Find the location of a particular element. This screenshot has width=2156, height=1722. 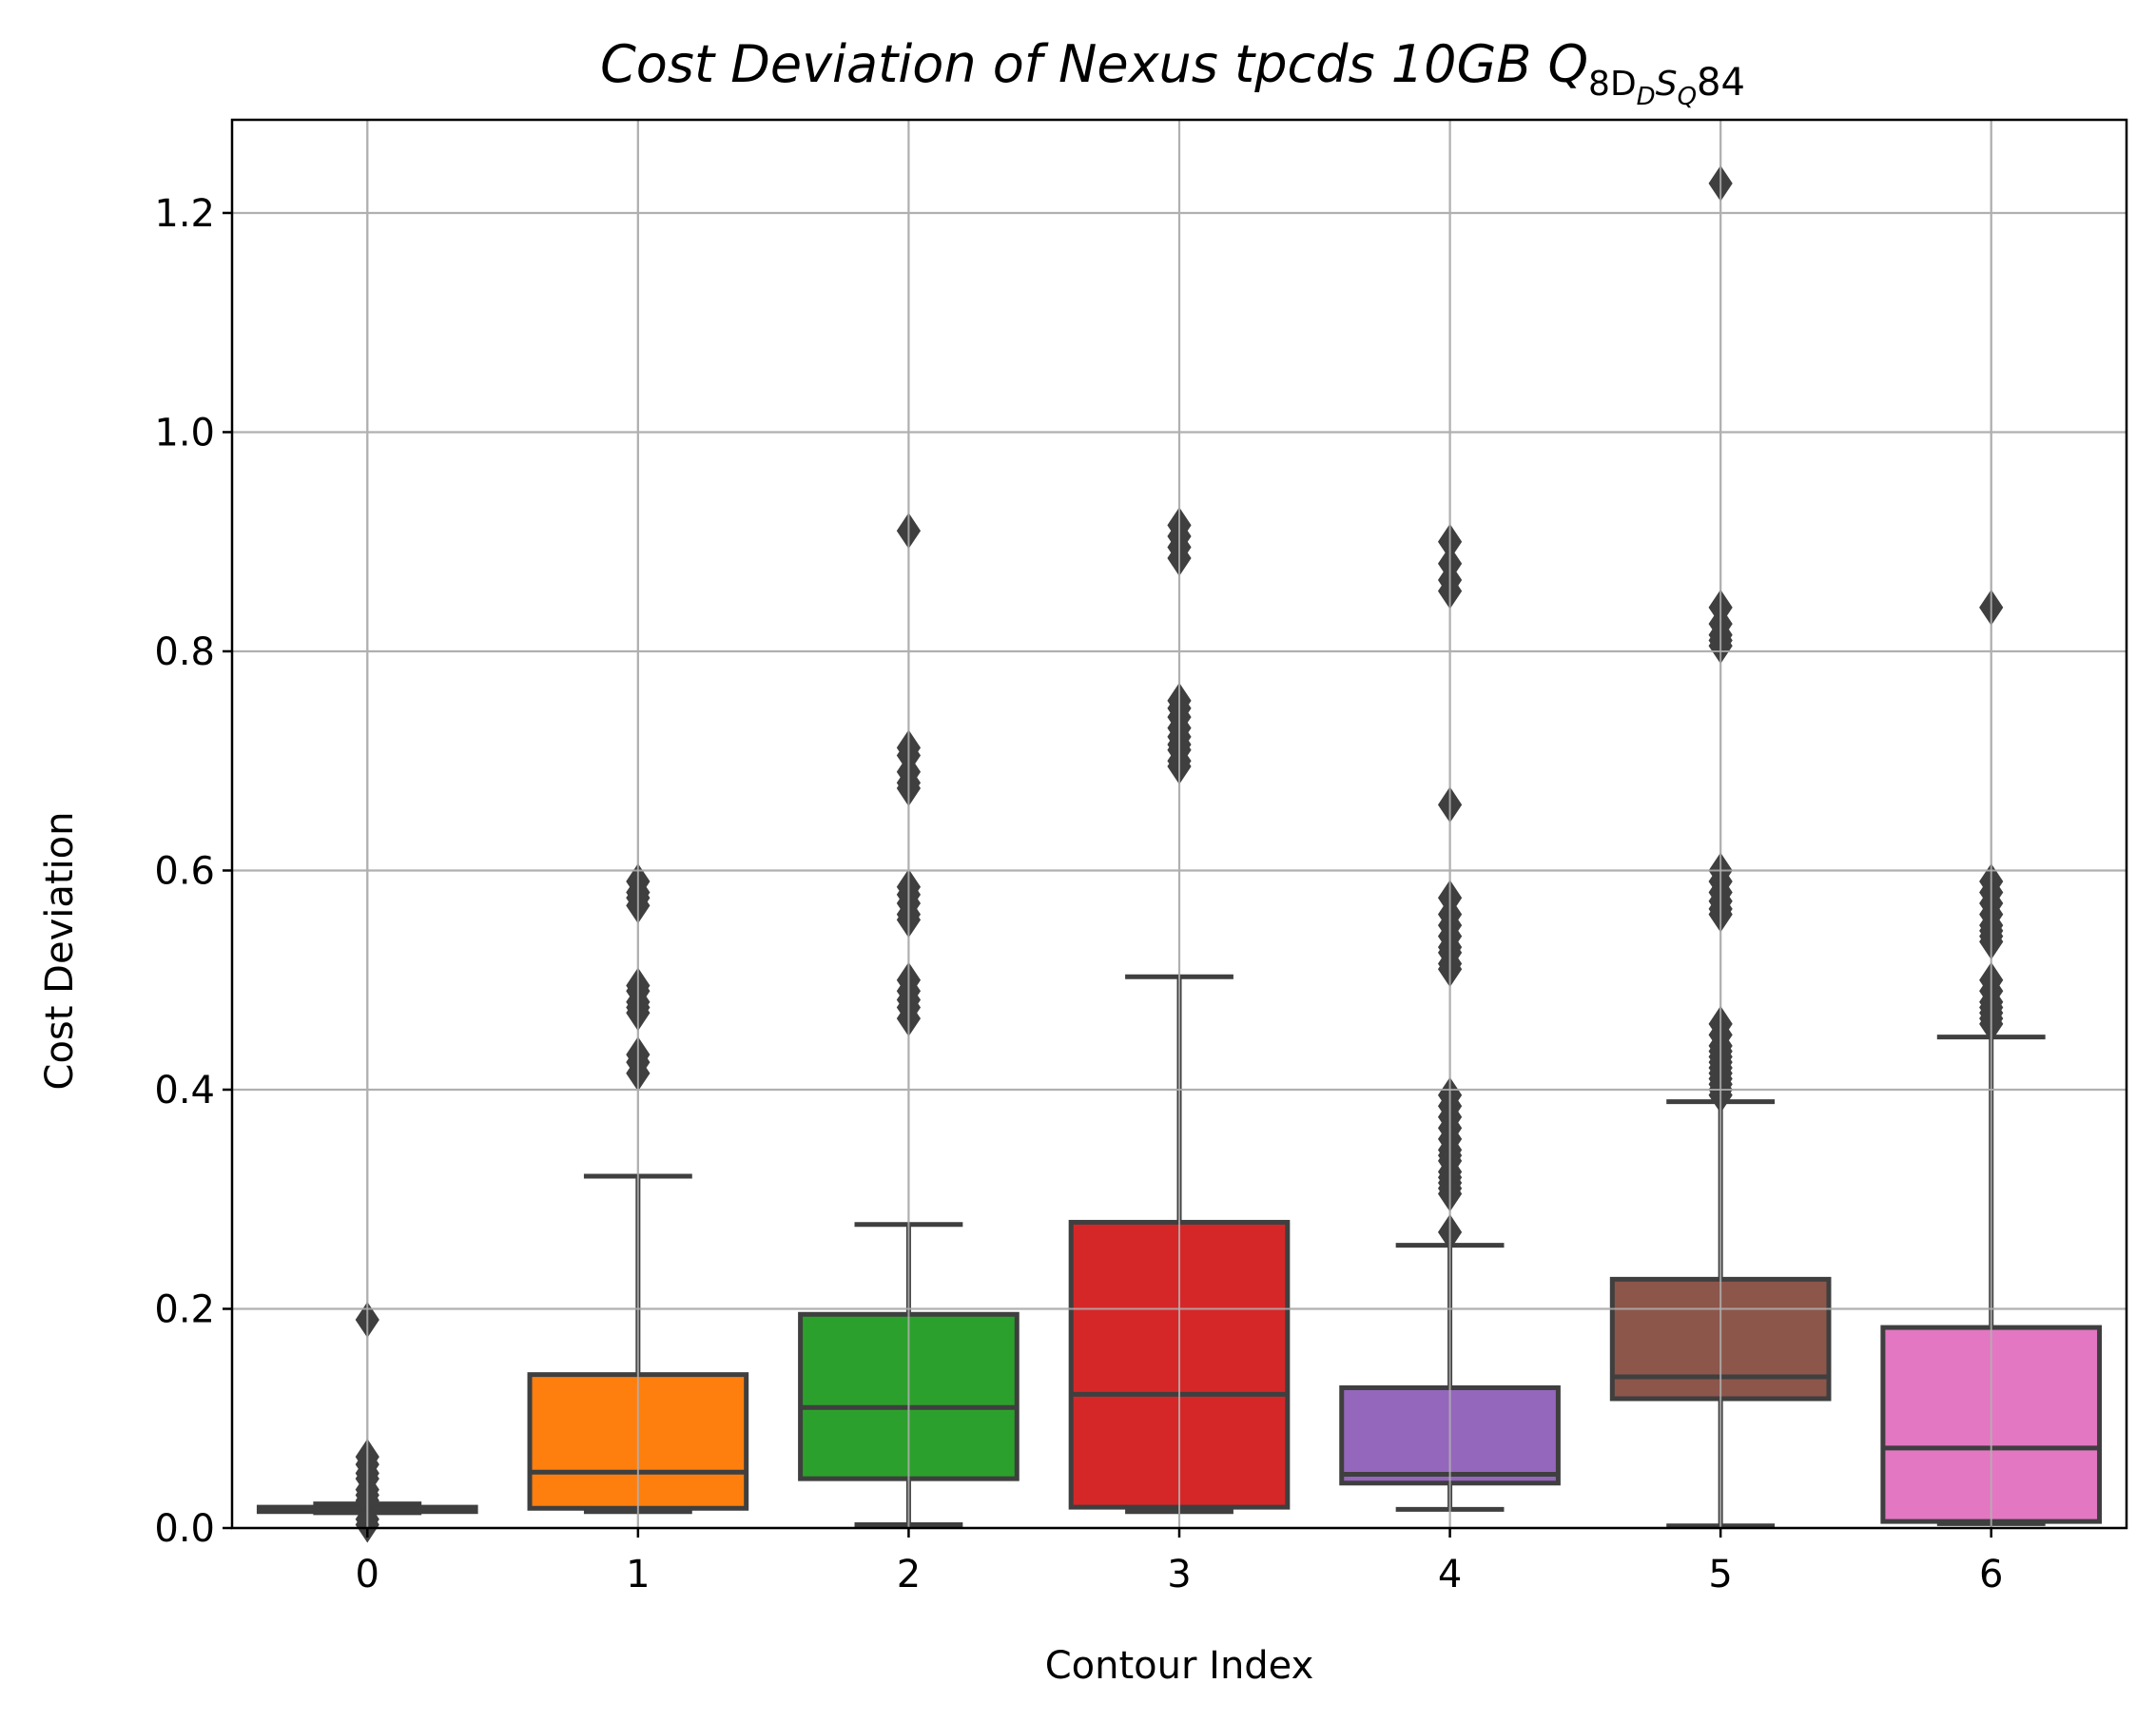

x-tick-label-4: 4 is located at coordinates (1450, 1574).